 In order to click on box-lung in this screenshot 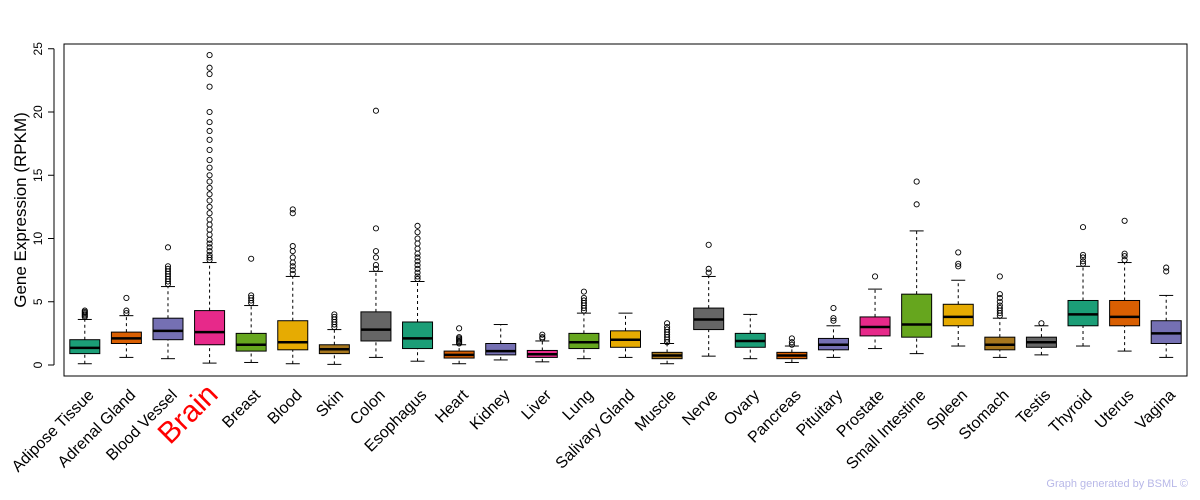, I will do `click(584, 324)`.